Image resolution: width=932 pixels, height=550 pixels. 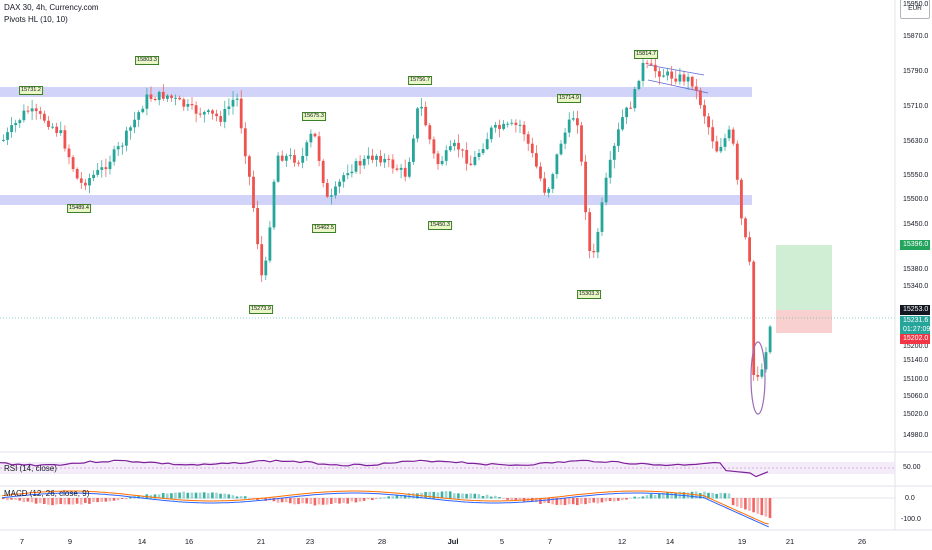 I want to click on rsi-label: RSI (14, close), so click(x=30, y=468).